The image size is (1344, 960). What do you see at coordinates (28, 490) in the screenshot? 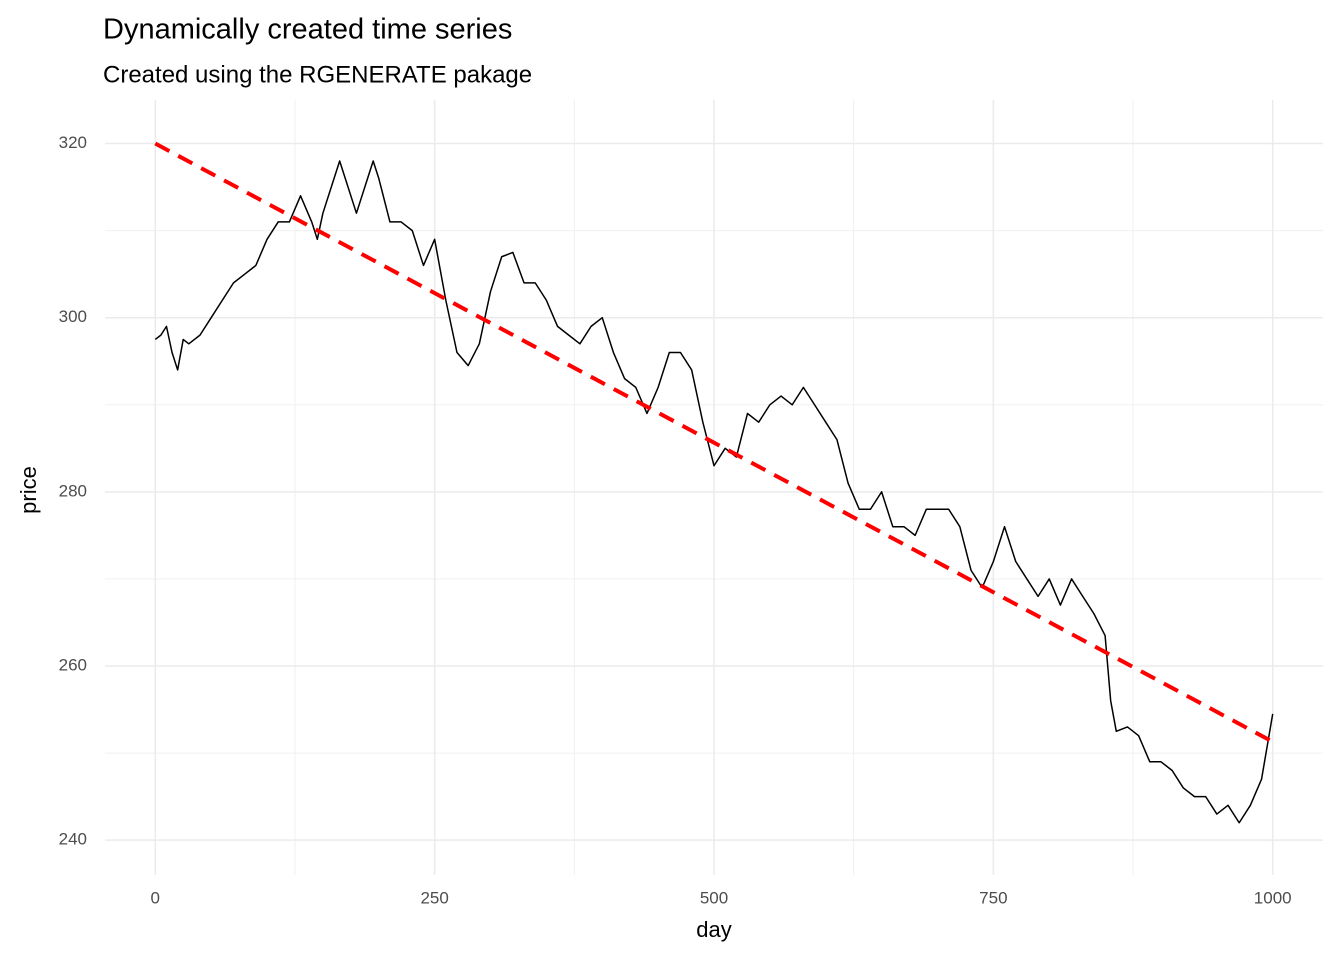
I see `y-axis-title: price` at bounding box center [28, 490].